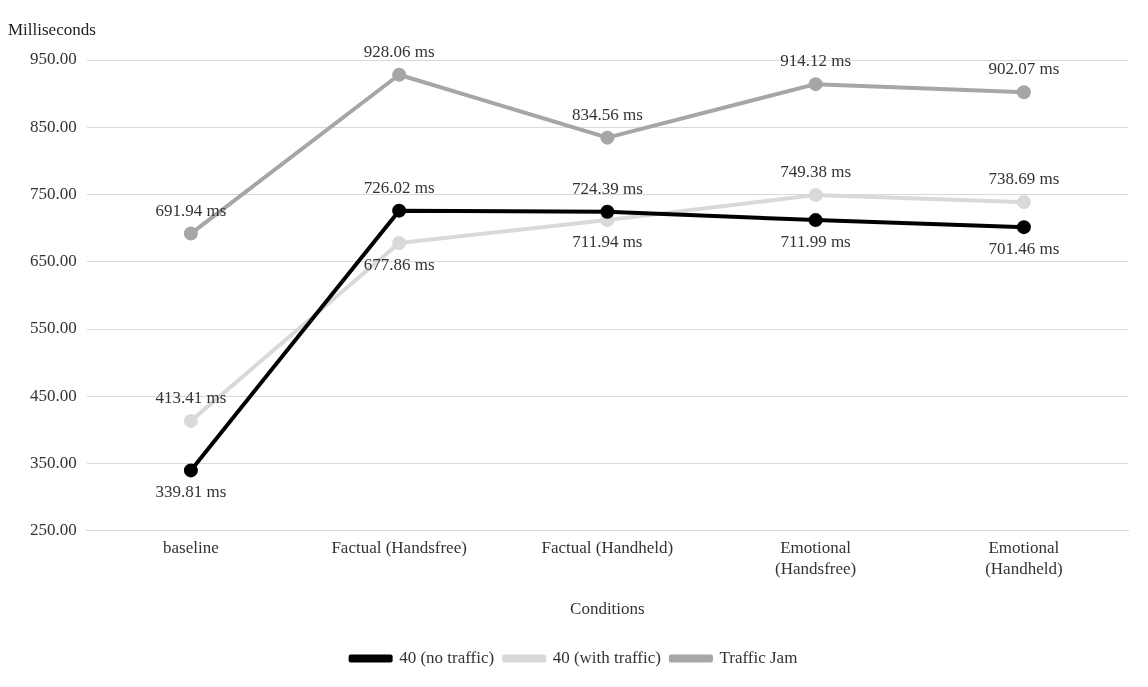 The image size is (1148, 687). What do you see at coordinates (399, 187) in the screenshot?
I see `data-label: 726.02 ms` at bounding box center [399, 187].